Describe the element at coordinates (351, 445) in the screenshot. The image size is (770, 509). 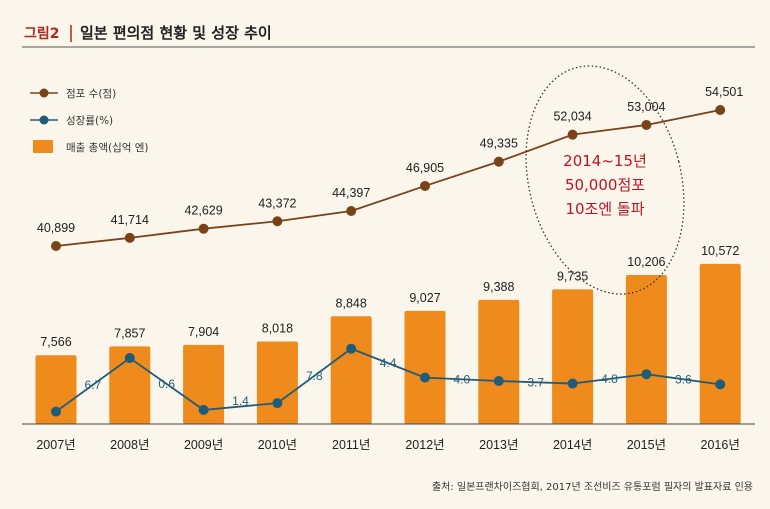
I see `x-axis-tick-label: 2011년` at that location.